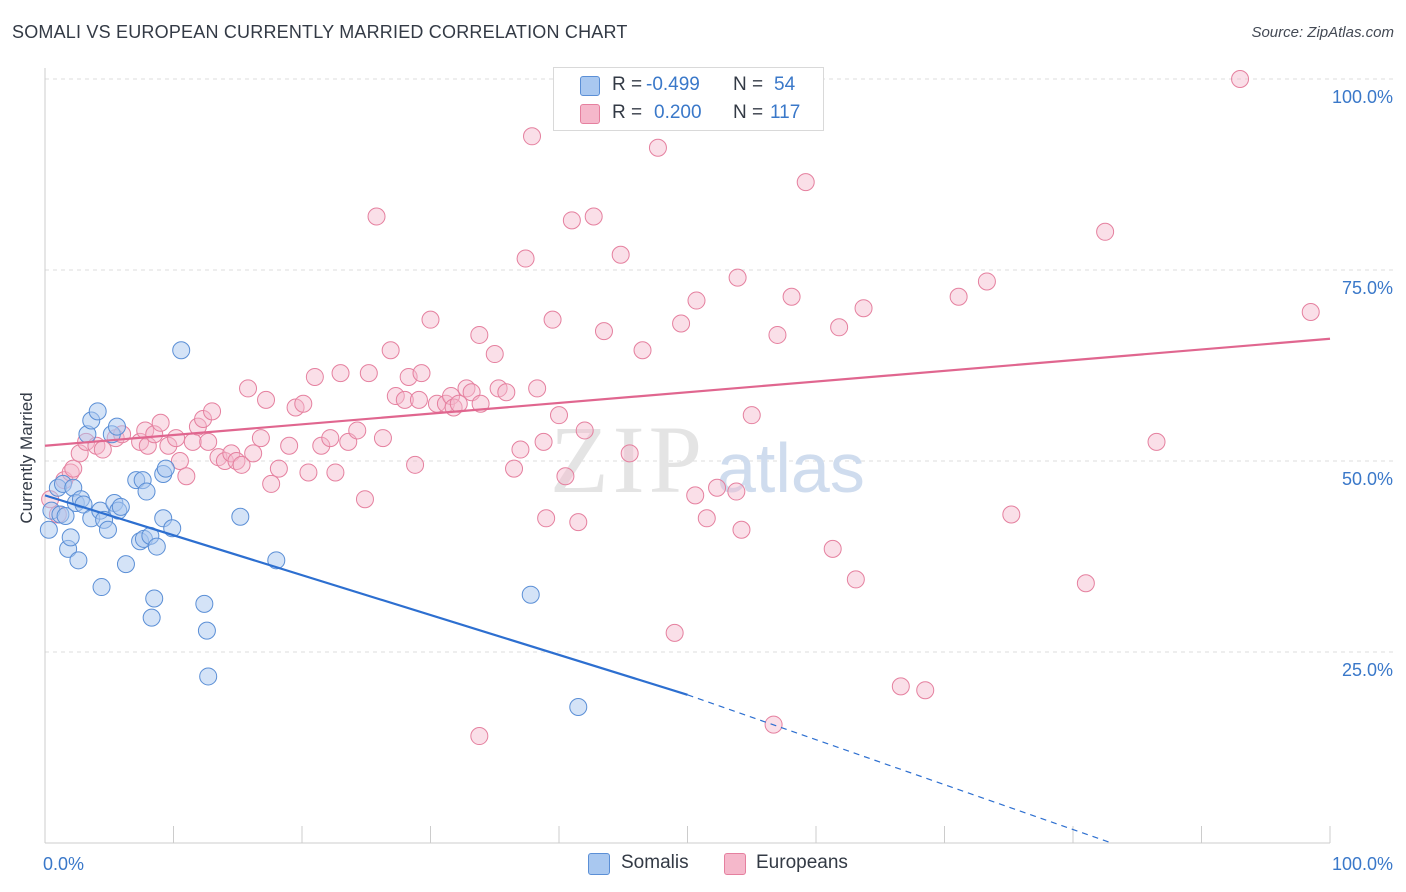 The width and height of the screenshot is (1406, 892). I want to click on somalis-legend-label: Somalis, so click(655, 862).